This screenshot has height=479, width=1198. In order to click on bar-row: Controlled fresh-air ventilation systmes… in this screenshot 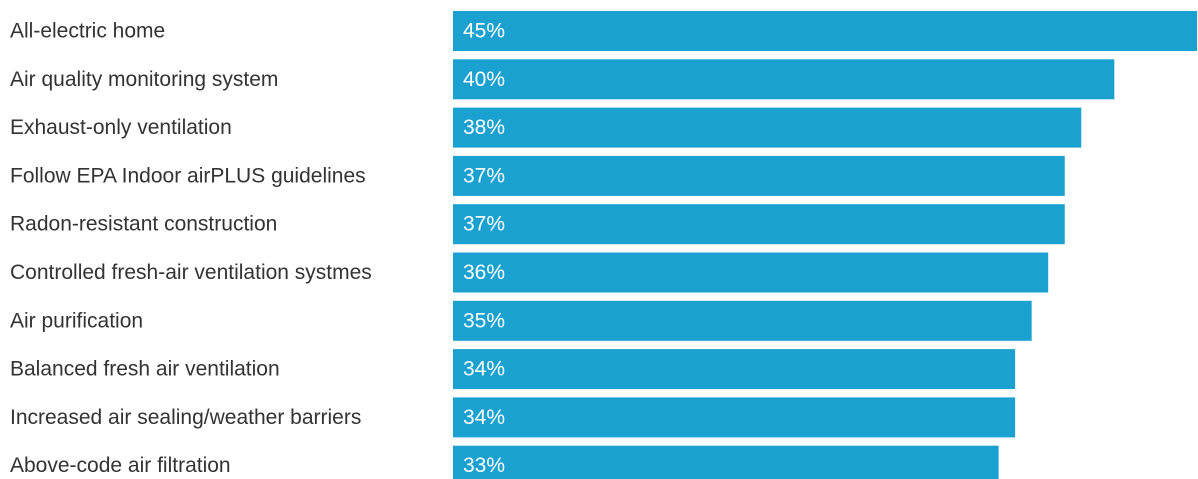, I will do `click(529, 272)`.